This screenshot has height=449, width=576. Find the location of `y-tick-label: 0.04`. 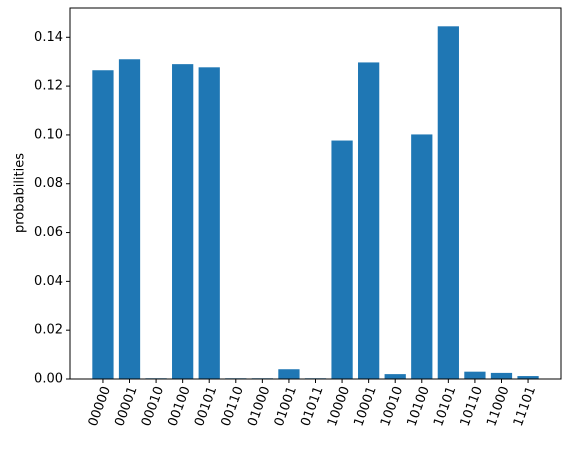

y-tick-label: 0.04 is located at coordinates (48, 281).